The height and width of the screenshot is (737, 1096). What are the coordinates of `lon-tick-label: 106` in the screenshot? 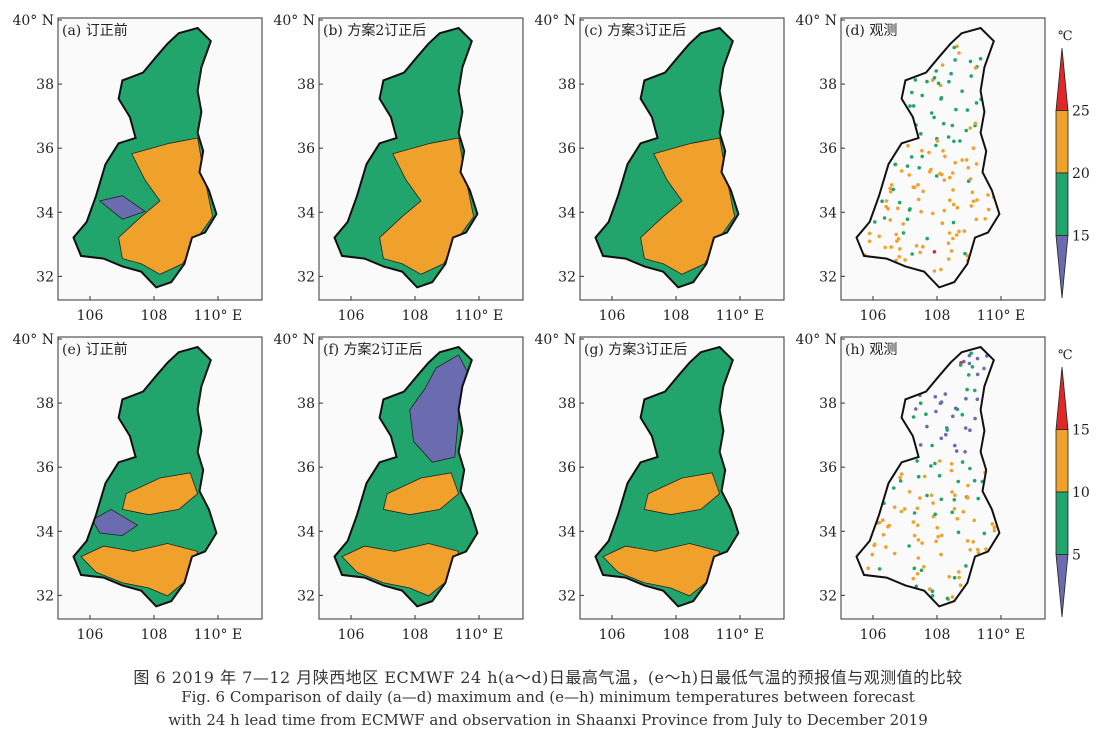 It's located at (90, 635).